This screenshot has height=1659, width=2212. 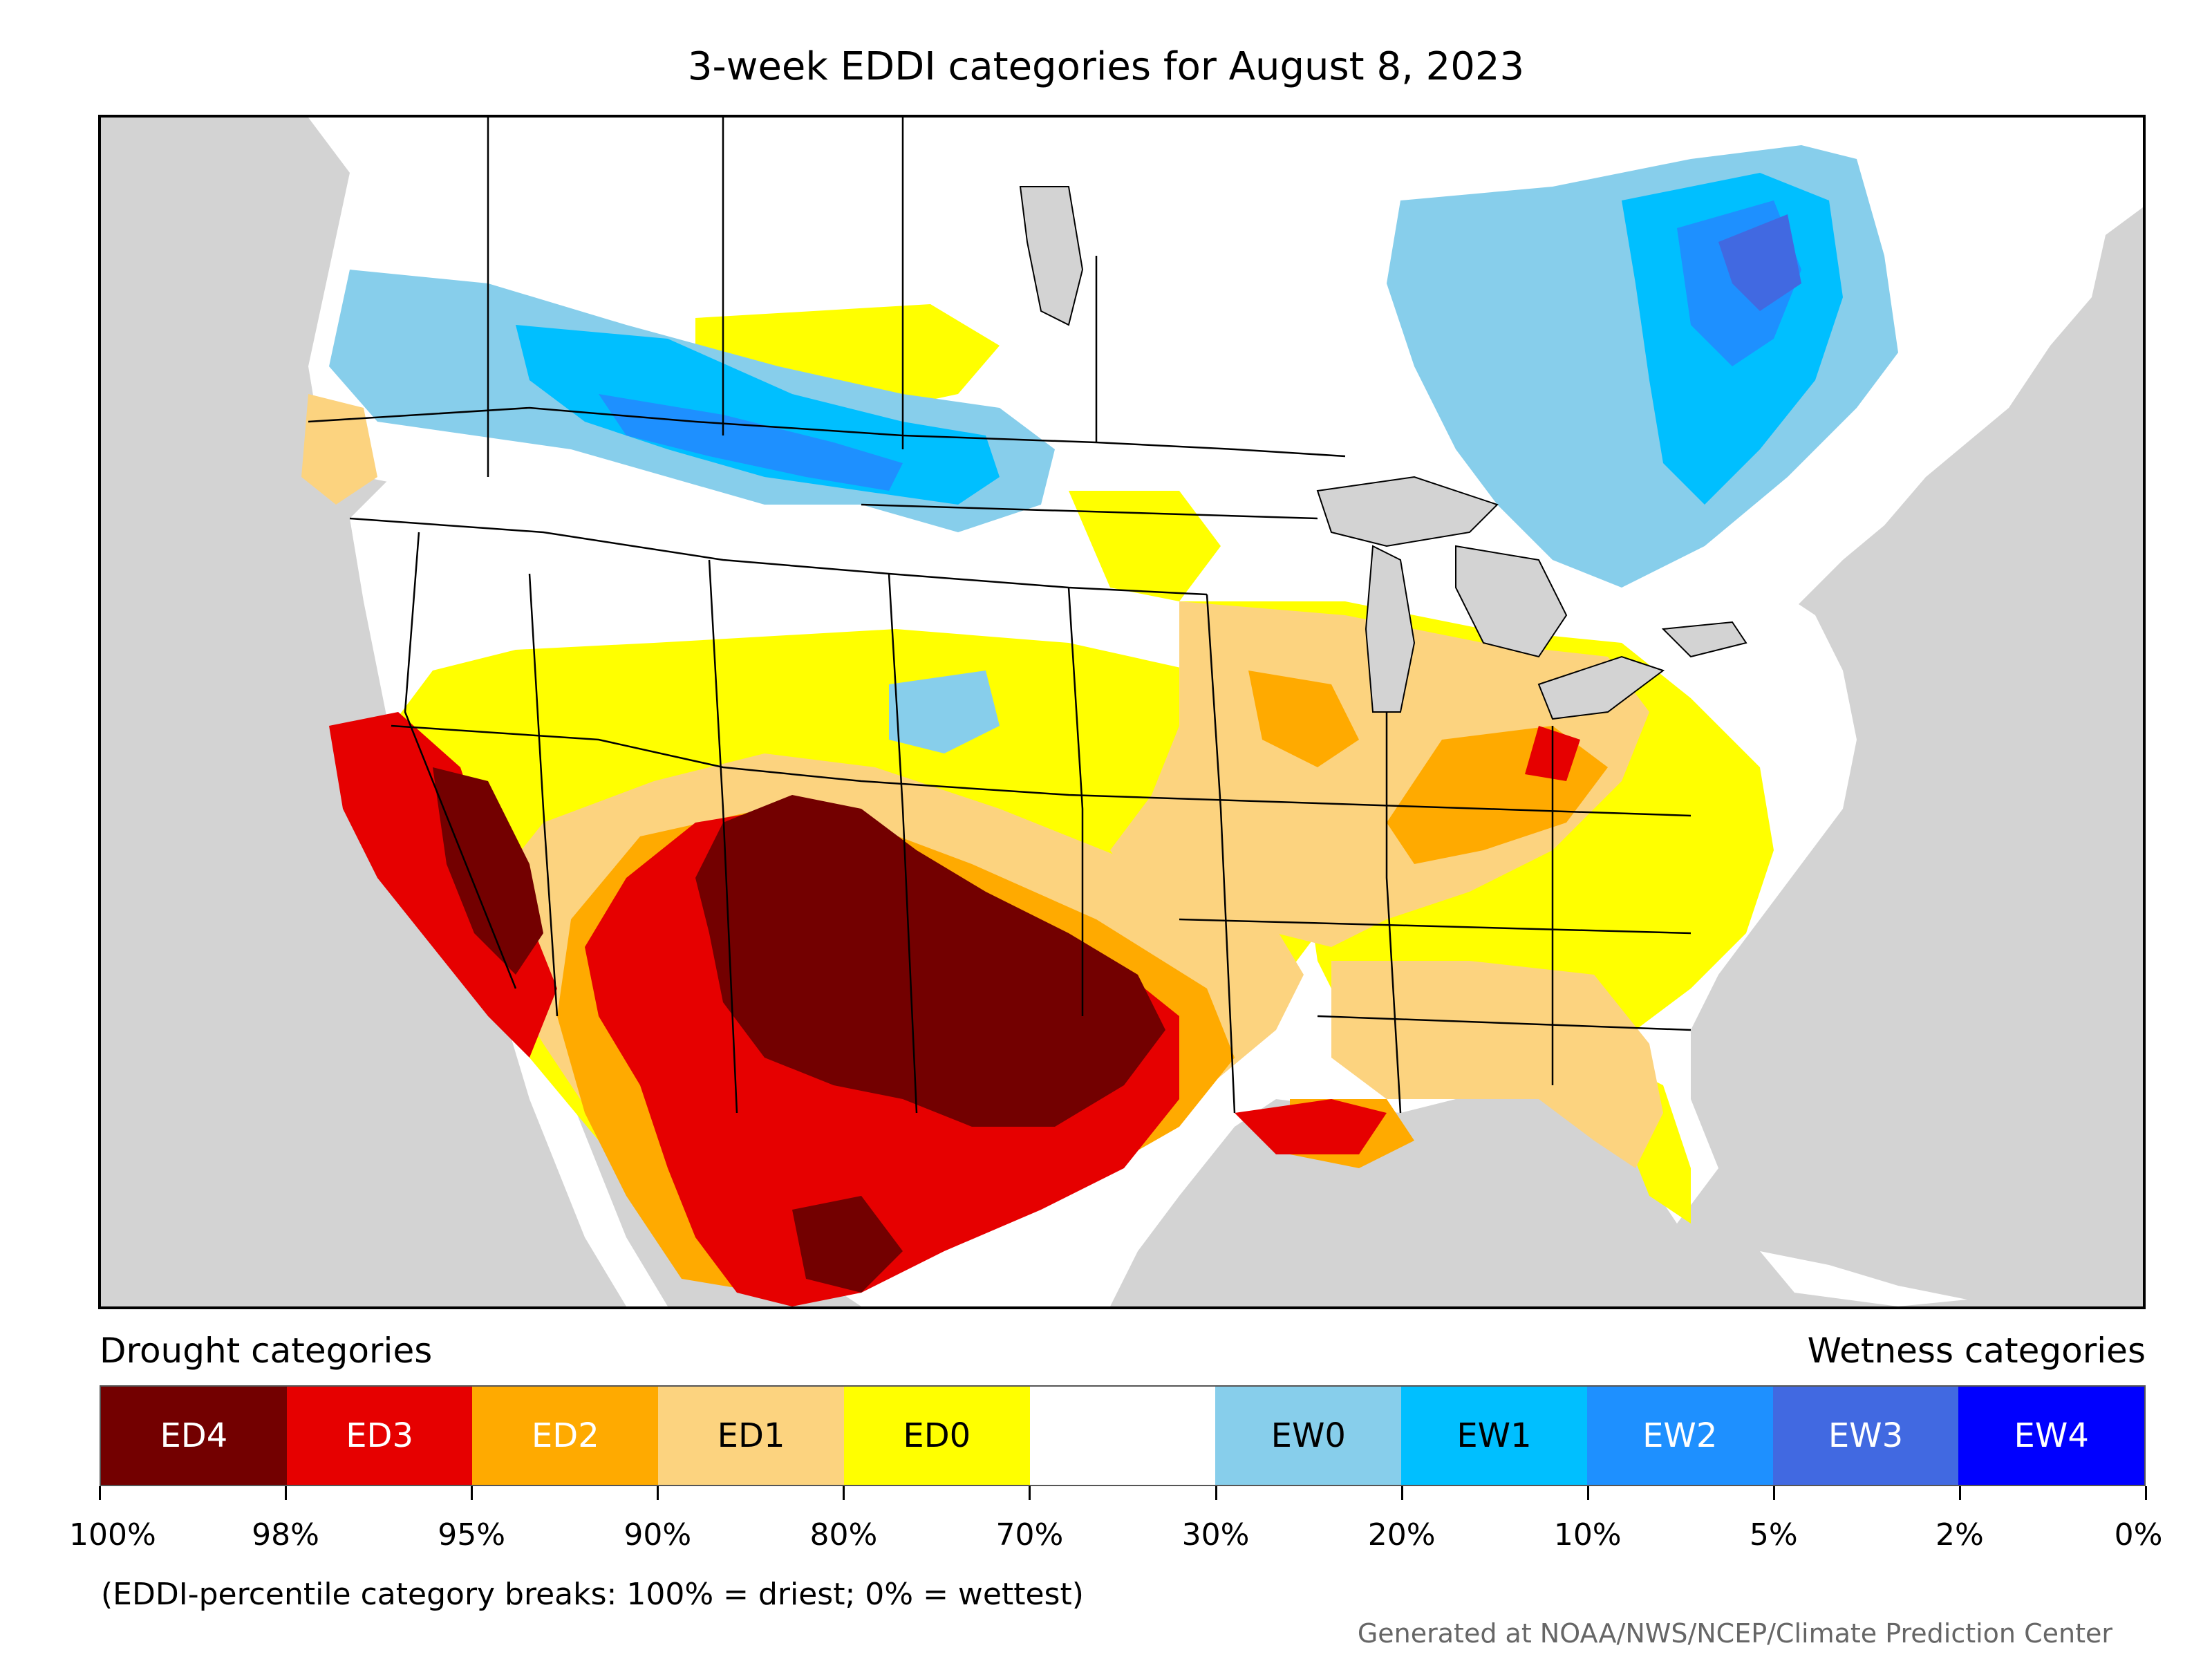 I want to click on legend-tick-label: 20%, so click(x=1401, y=1535).